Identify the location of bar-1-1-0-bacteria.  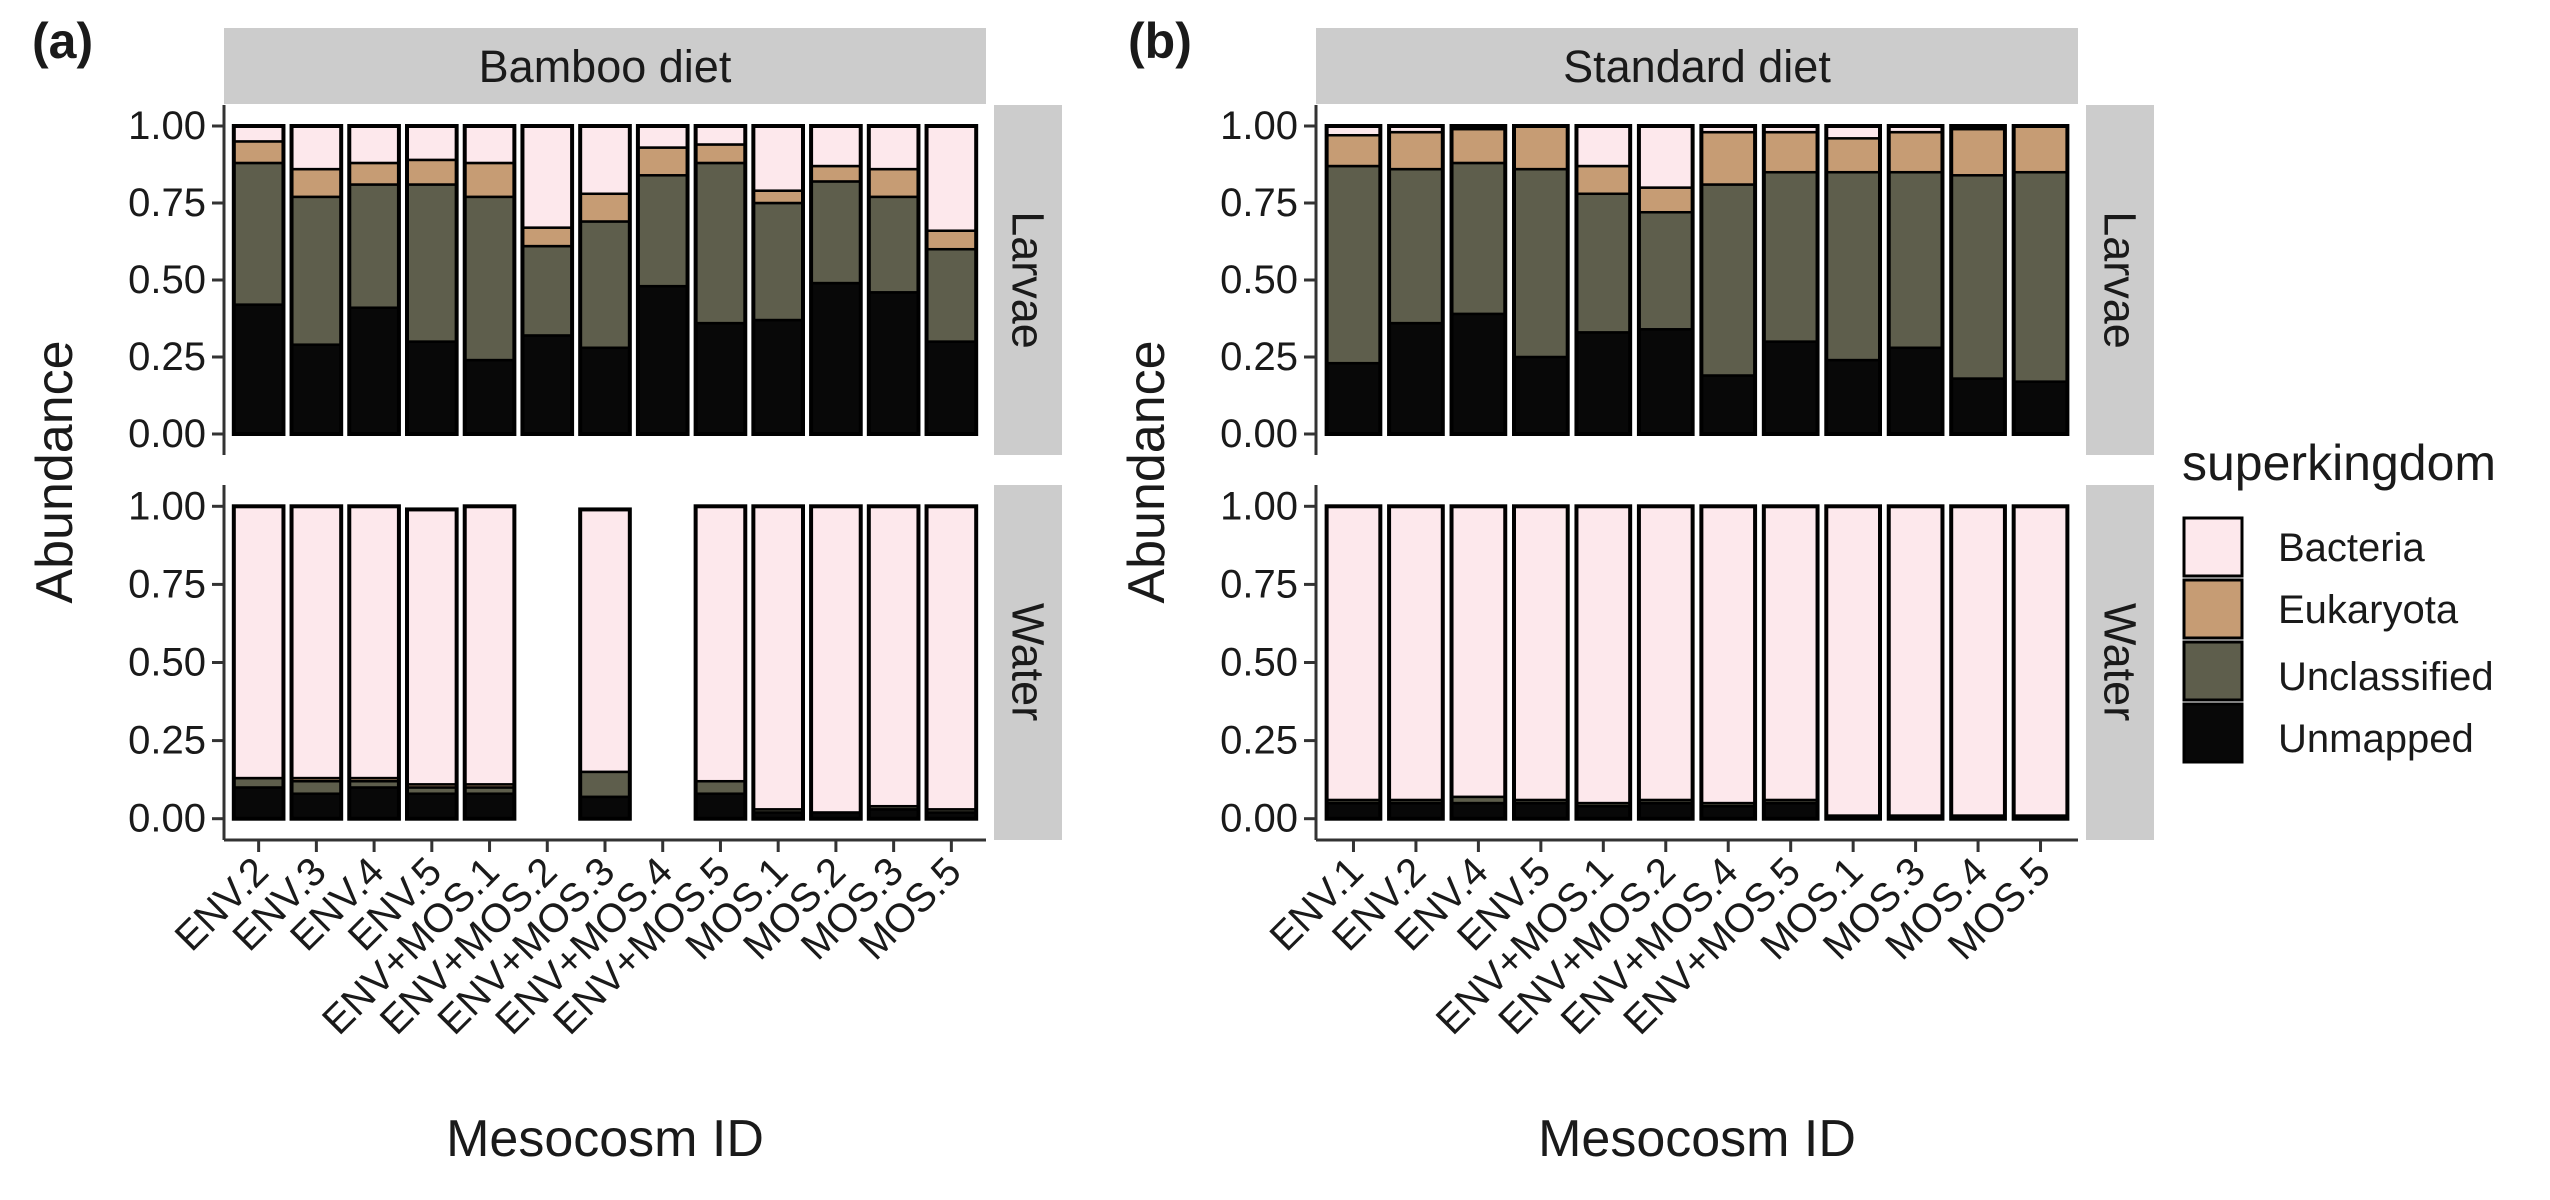
(1353, 653).